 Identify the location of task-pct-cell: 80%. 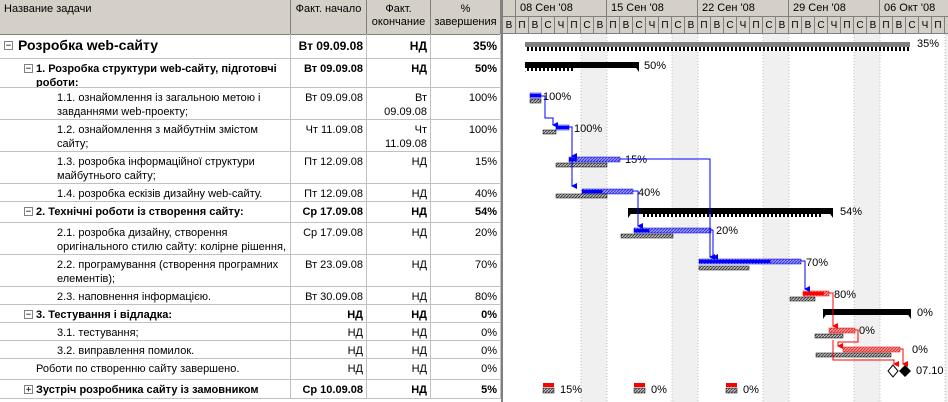
(466, 295).